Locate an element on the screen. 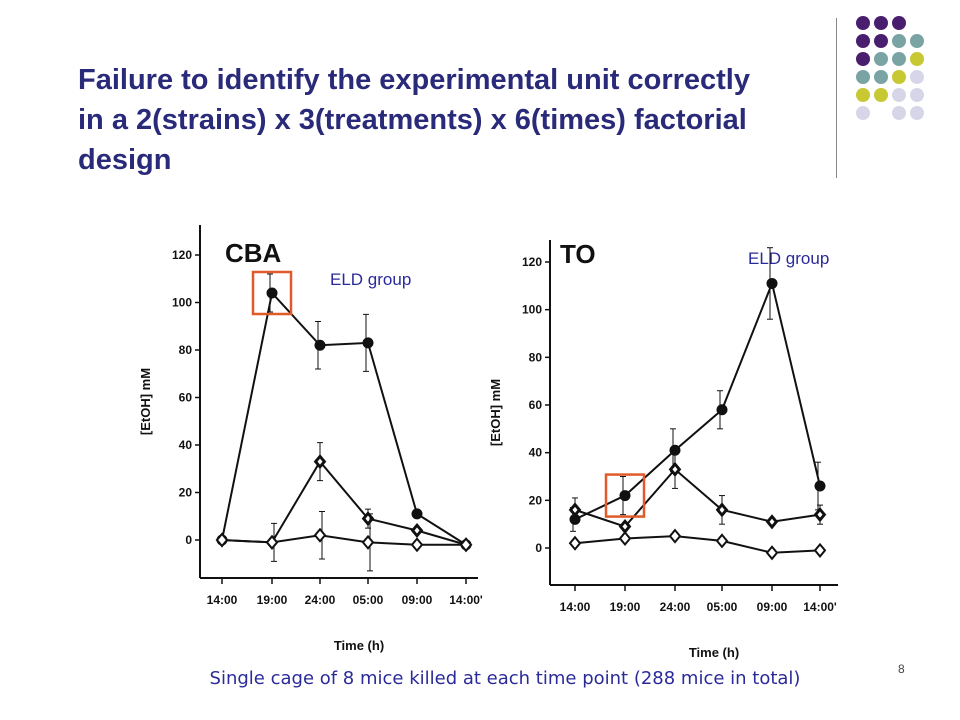 Image resolution: width=960 pixels, height=720 pixels. panel-title: TO is located at coordinates (578, 254).